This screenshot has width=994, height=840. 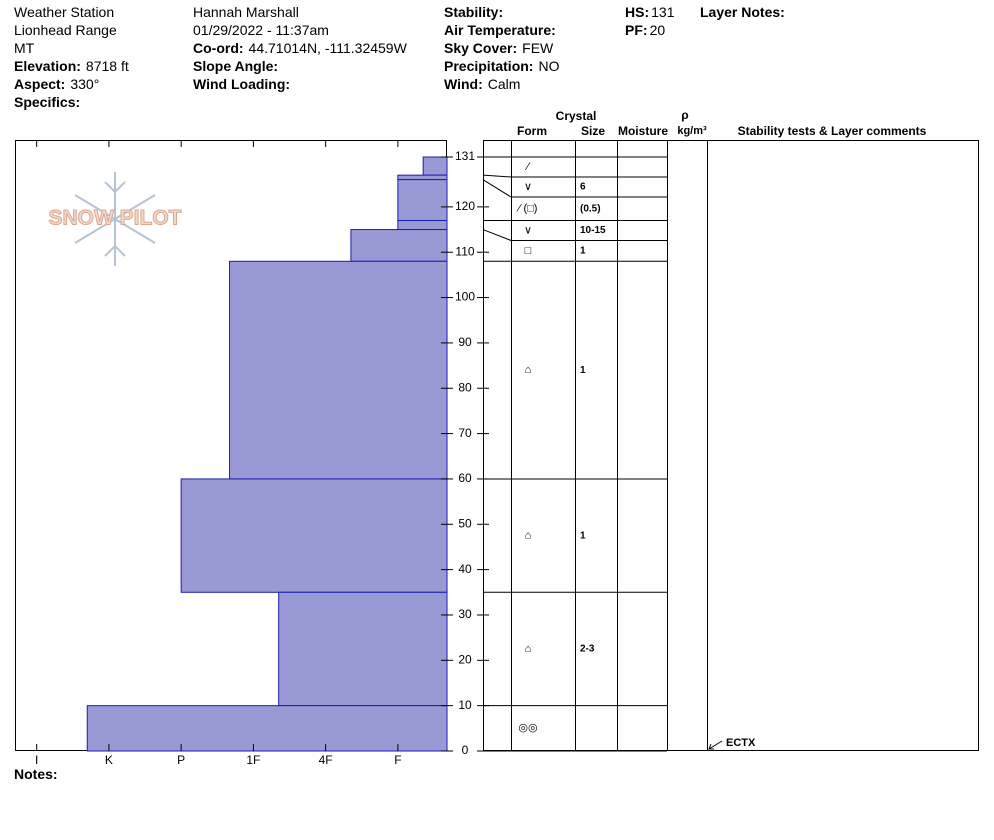 I want to click on value: NO, so click(x=549, y=66).